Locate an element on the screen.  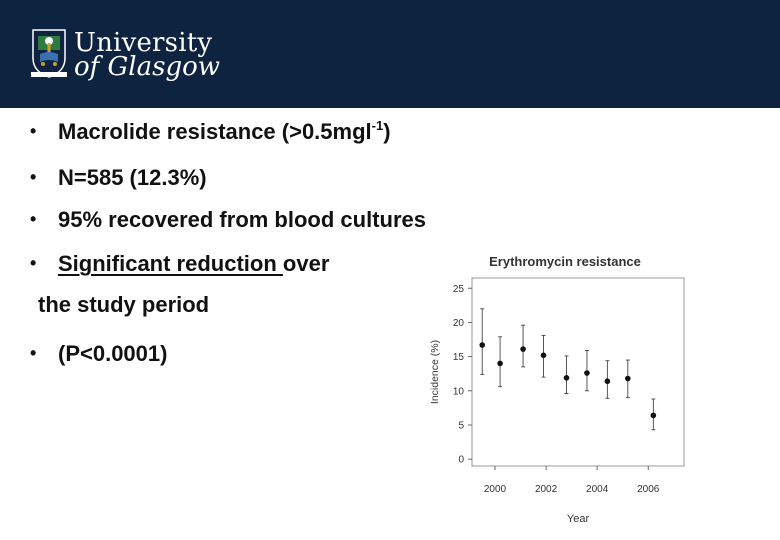
university-logo: University of Glasgow is located at coordinates (125, 55).